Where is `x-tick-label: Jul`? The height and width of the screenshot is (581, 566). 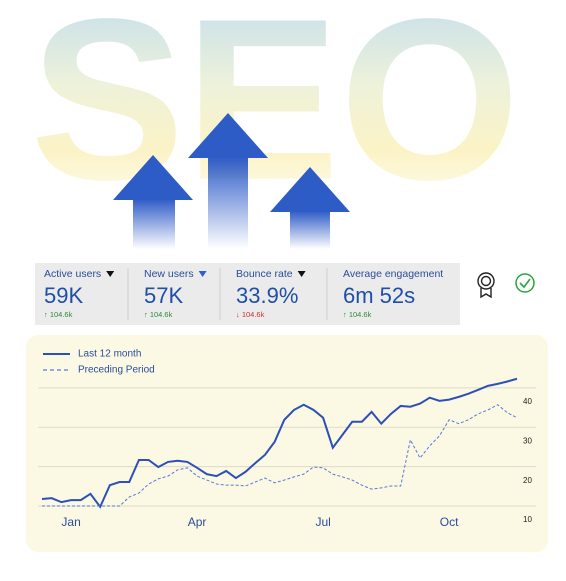
x-tick-label: Jul is located at coordinates (322, 522).